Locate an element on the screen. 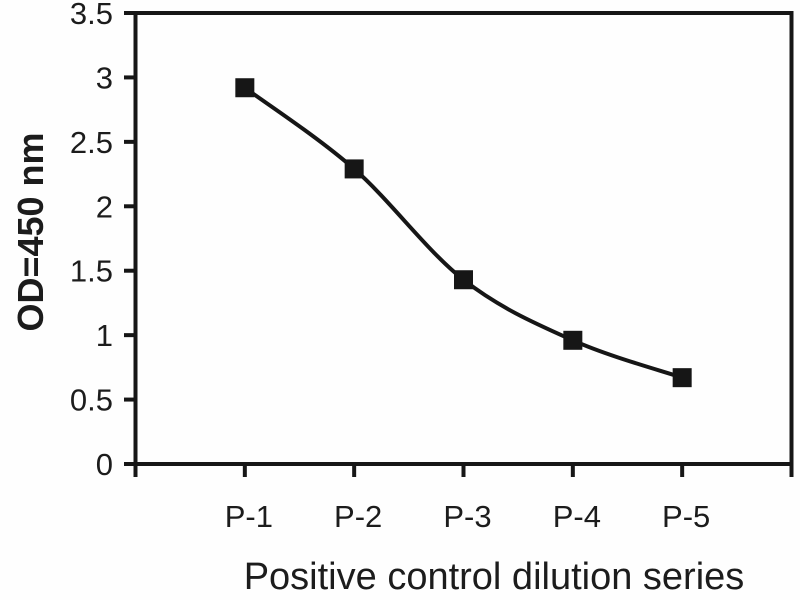 Image resolution: width=800 pixels, height=600 pixels. x-axis-title: Positive control dilution series is located at coordinates (494, 577).